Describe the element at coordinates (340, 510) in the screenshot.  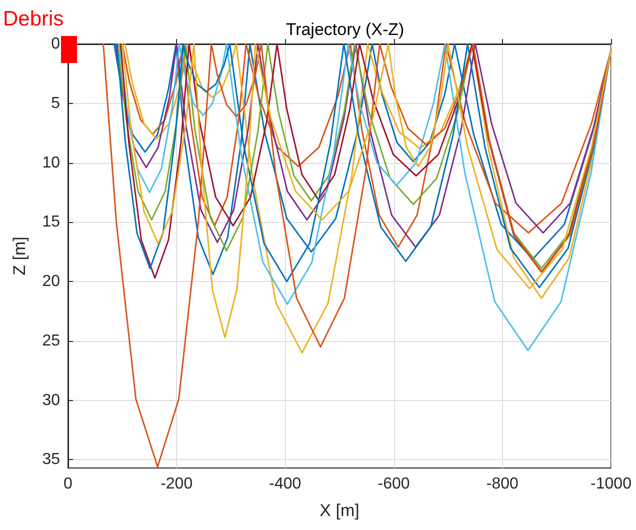
I see `x-axis-title: X [m]` at that location.